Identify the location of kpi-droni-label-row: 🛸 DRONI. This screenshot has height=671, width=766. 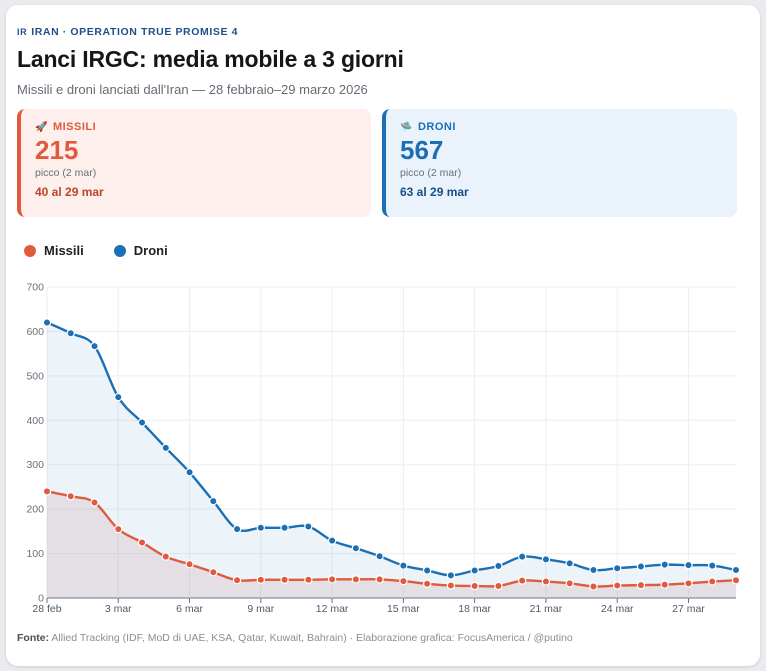
(568, 127).